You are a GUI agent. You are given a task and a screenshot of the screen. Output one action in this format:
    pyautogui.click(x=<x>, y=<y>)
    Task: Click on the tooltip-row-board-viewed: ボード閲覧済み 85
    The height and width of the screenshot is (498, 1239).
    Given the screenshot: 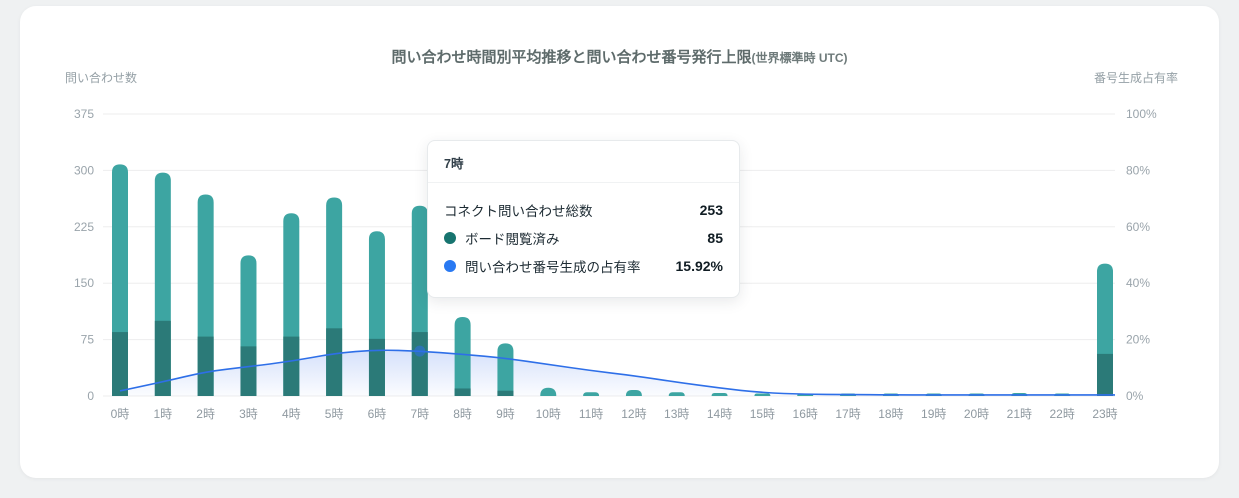 What is the action you would take?
    pyautogui.click(x=583, y=238)
    